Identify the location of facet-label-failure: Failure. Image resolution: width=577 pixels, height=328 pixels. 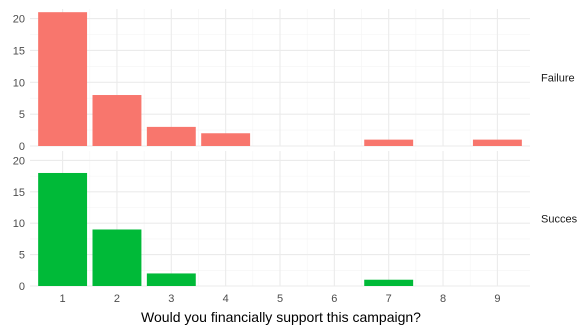
(558, 79).